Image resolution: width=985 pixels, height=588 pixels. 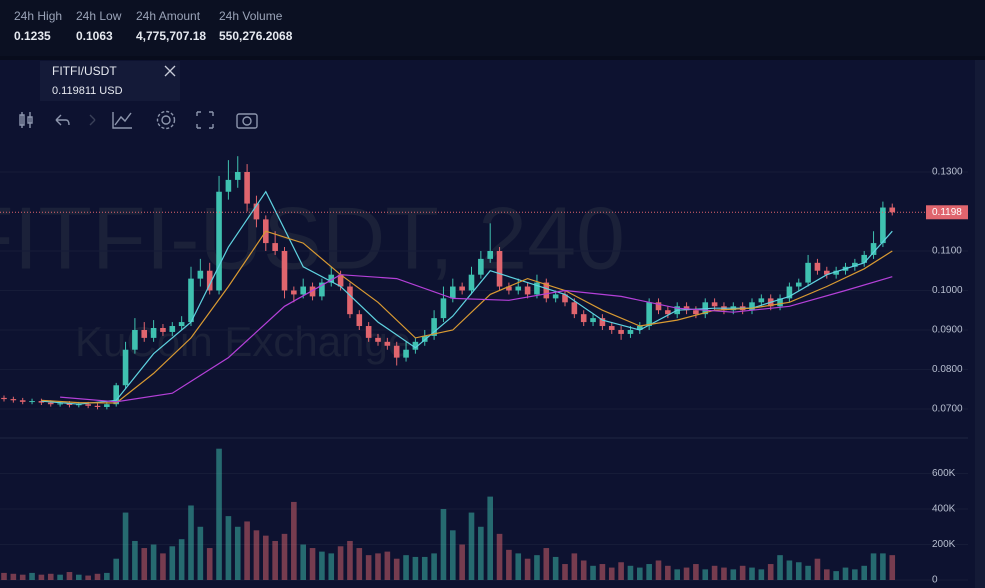 What do you see at coordinates (205, 120) in the screenshot?
I see `fullscreen-icon` at bounding box center [205, 120].